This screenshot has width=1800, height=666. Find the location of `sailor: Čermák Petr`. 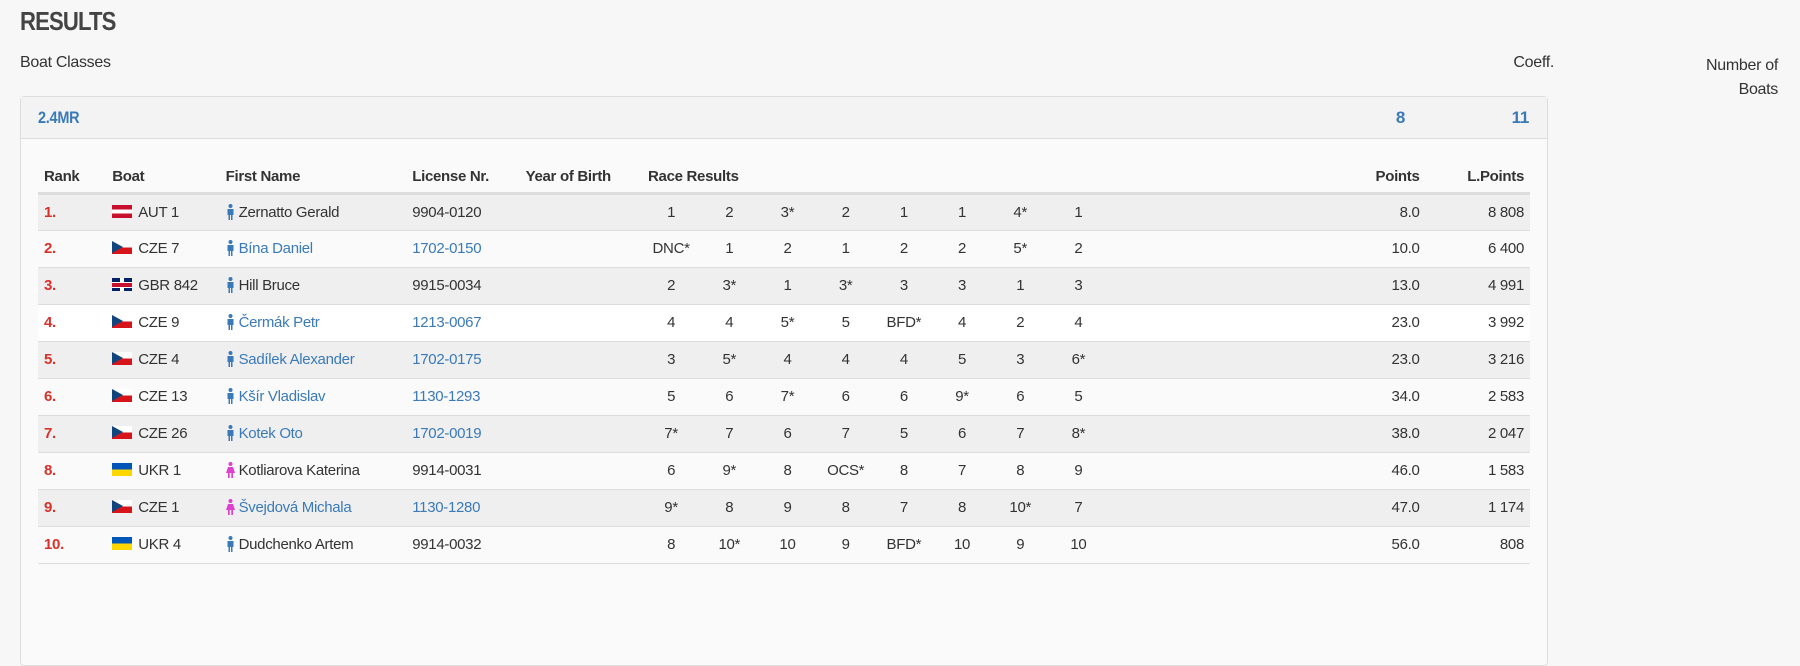

sailor: Čermák Petr is located at coordinates (313, 323).